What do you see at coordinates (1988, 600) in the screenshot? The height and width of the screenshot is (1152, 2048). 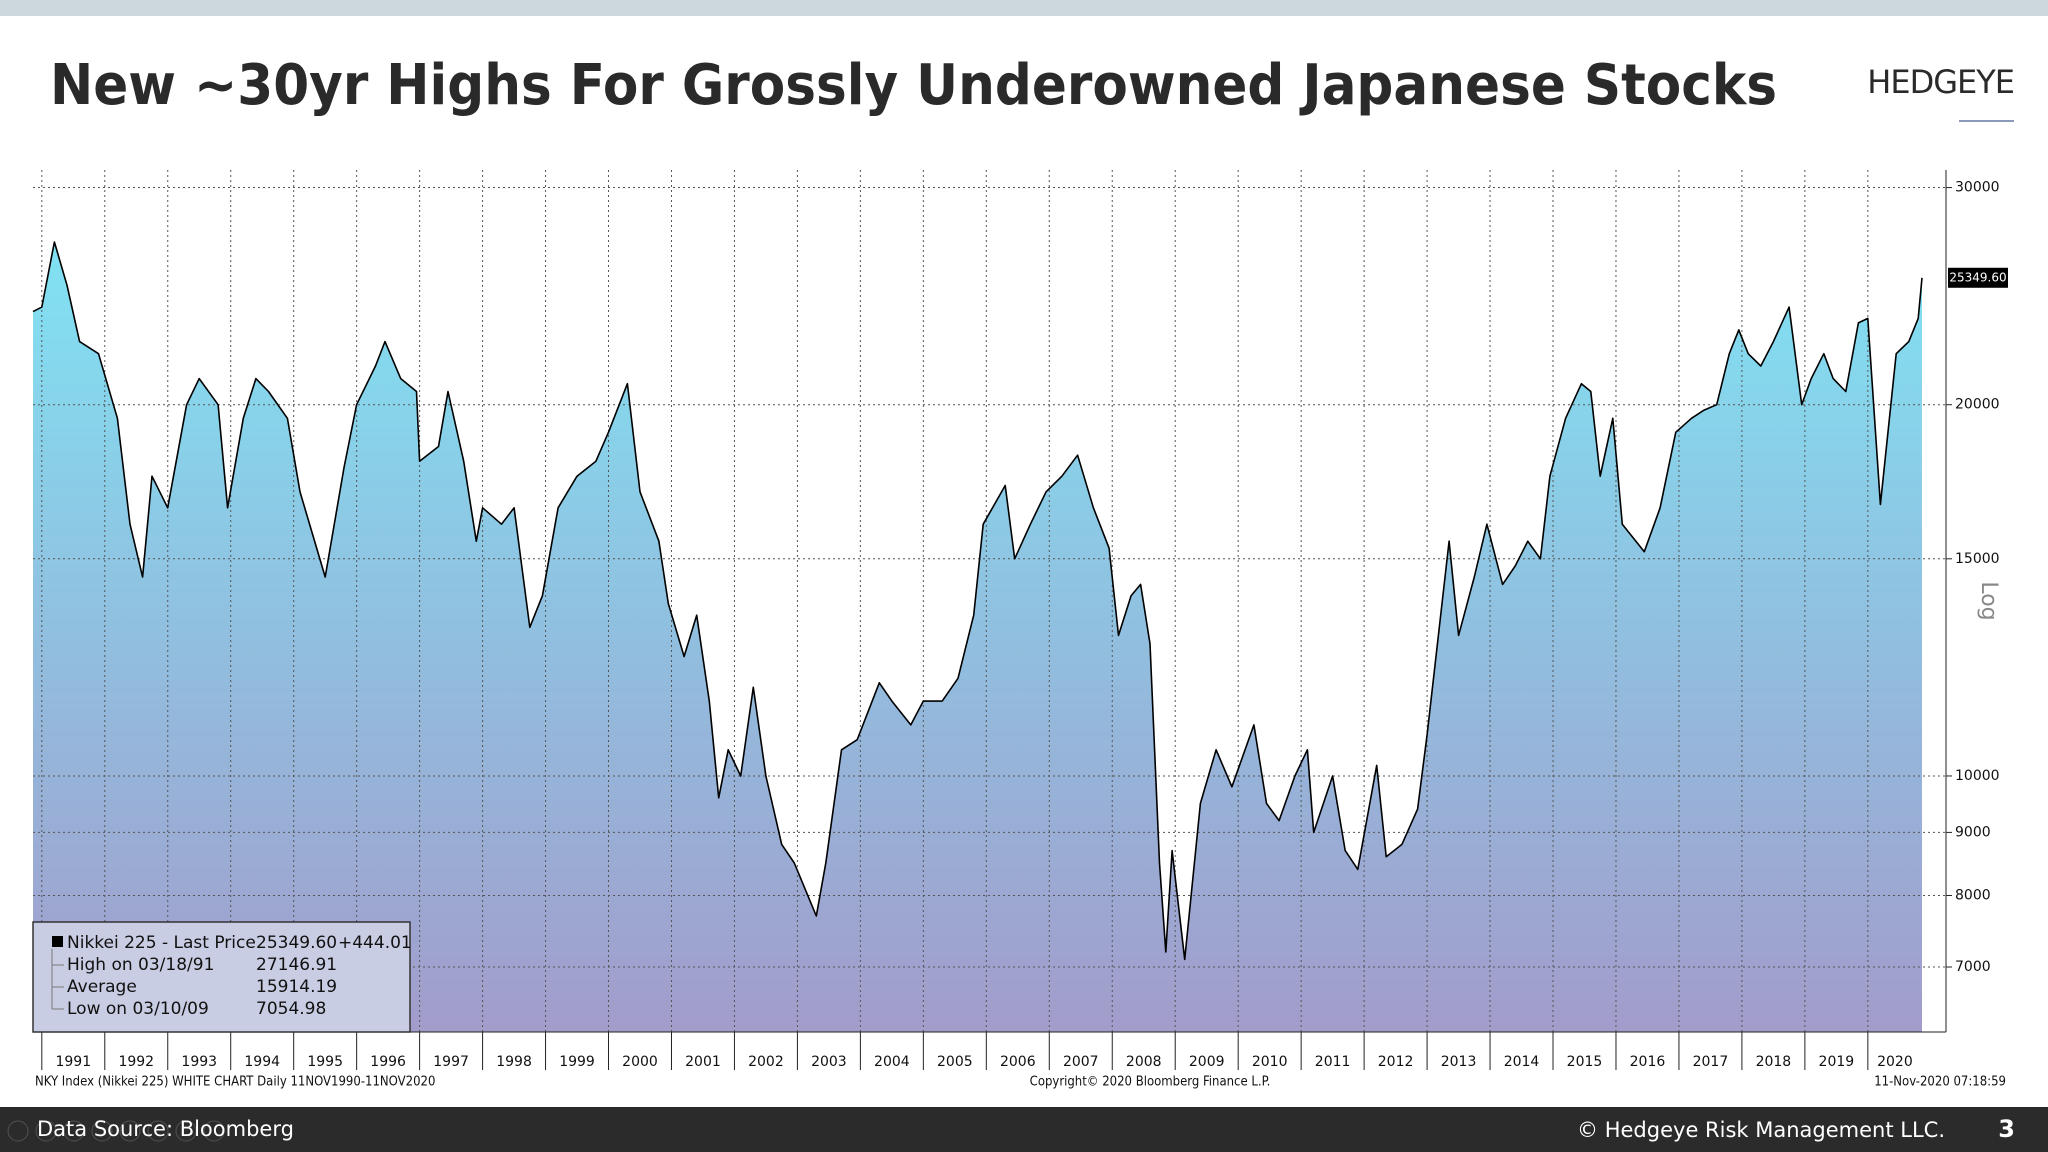 I see `y-axis-label: Log` at bounding box center [1988, 600].